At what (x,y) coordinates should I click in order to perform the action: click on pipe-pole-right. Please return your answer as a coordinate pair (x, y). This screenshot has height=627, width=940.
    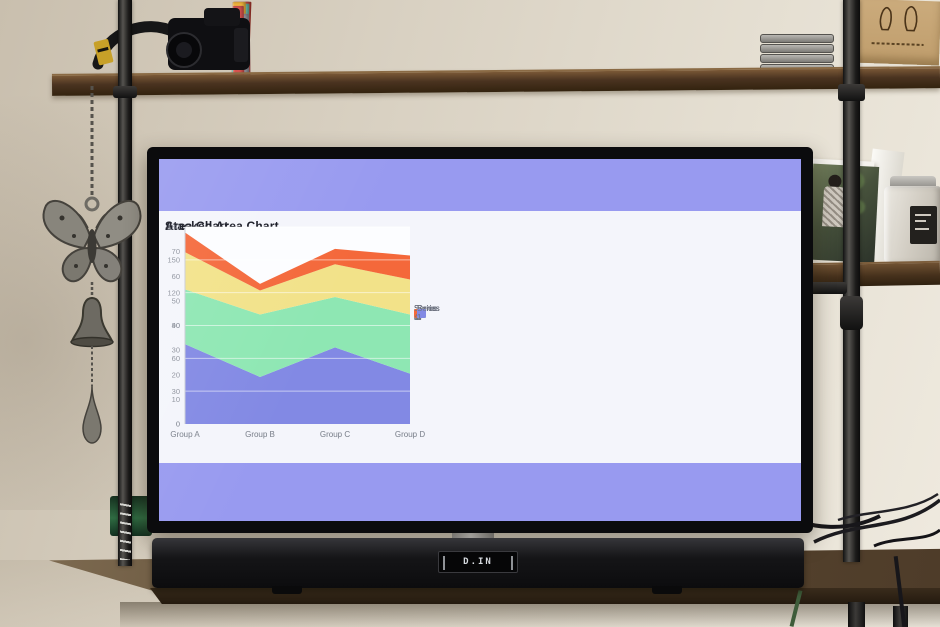
    Looking at the image, I should click on (851, 281).